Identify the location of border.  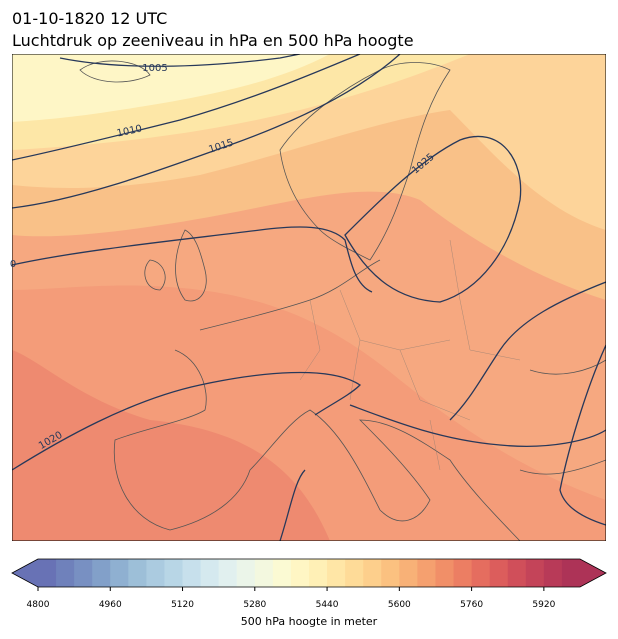
(410, 355).